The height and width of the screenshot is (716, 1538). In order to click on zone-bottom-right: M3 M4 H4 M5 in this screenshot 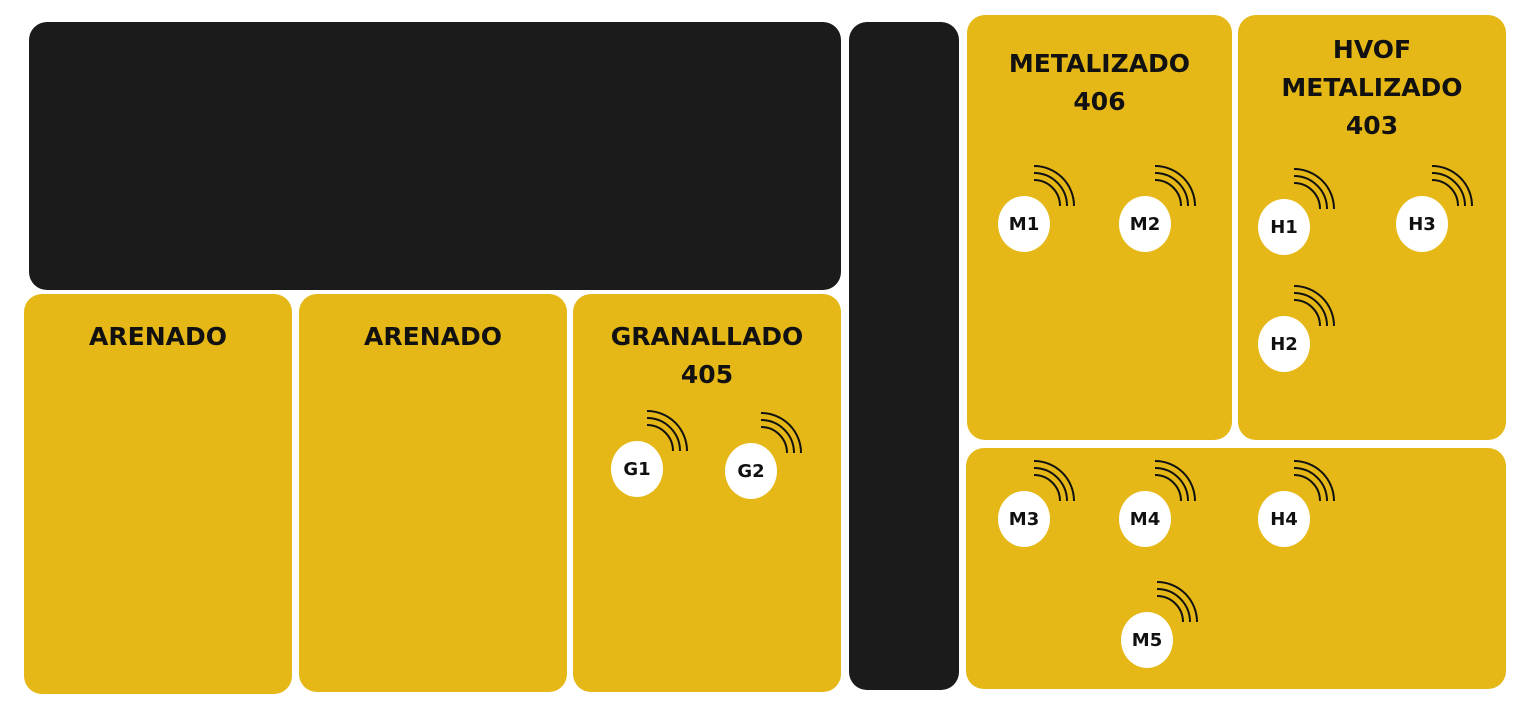, I will do `click(1236, 568)`.